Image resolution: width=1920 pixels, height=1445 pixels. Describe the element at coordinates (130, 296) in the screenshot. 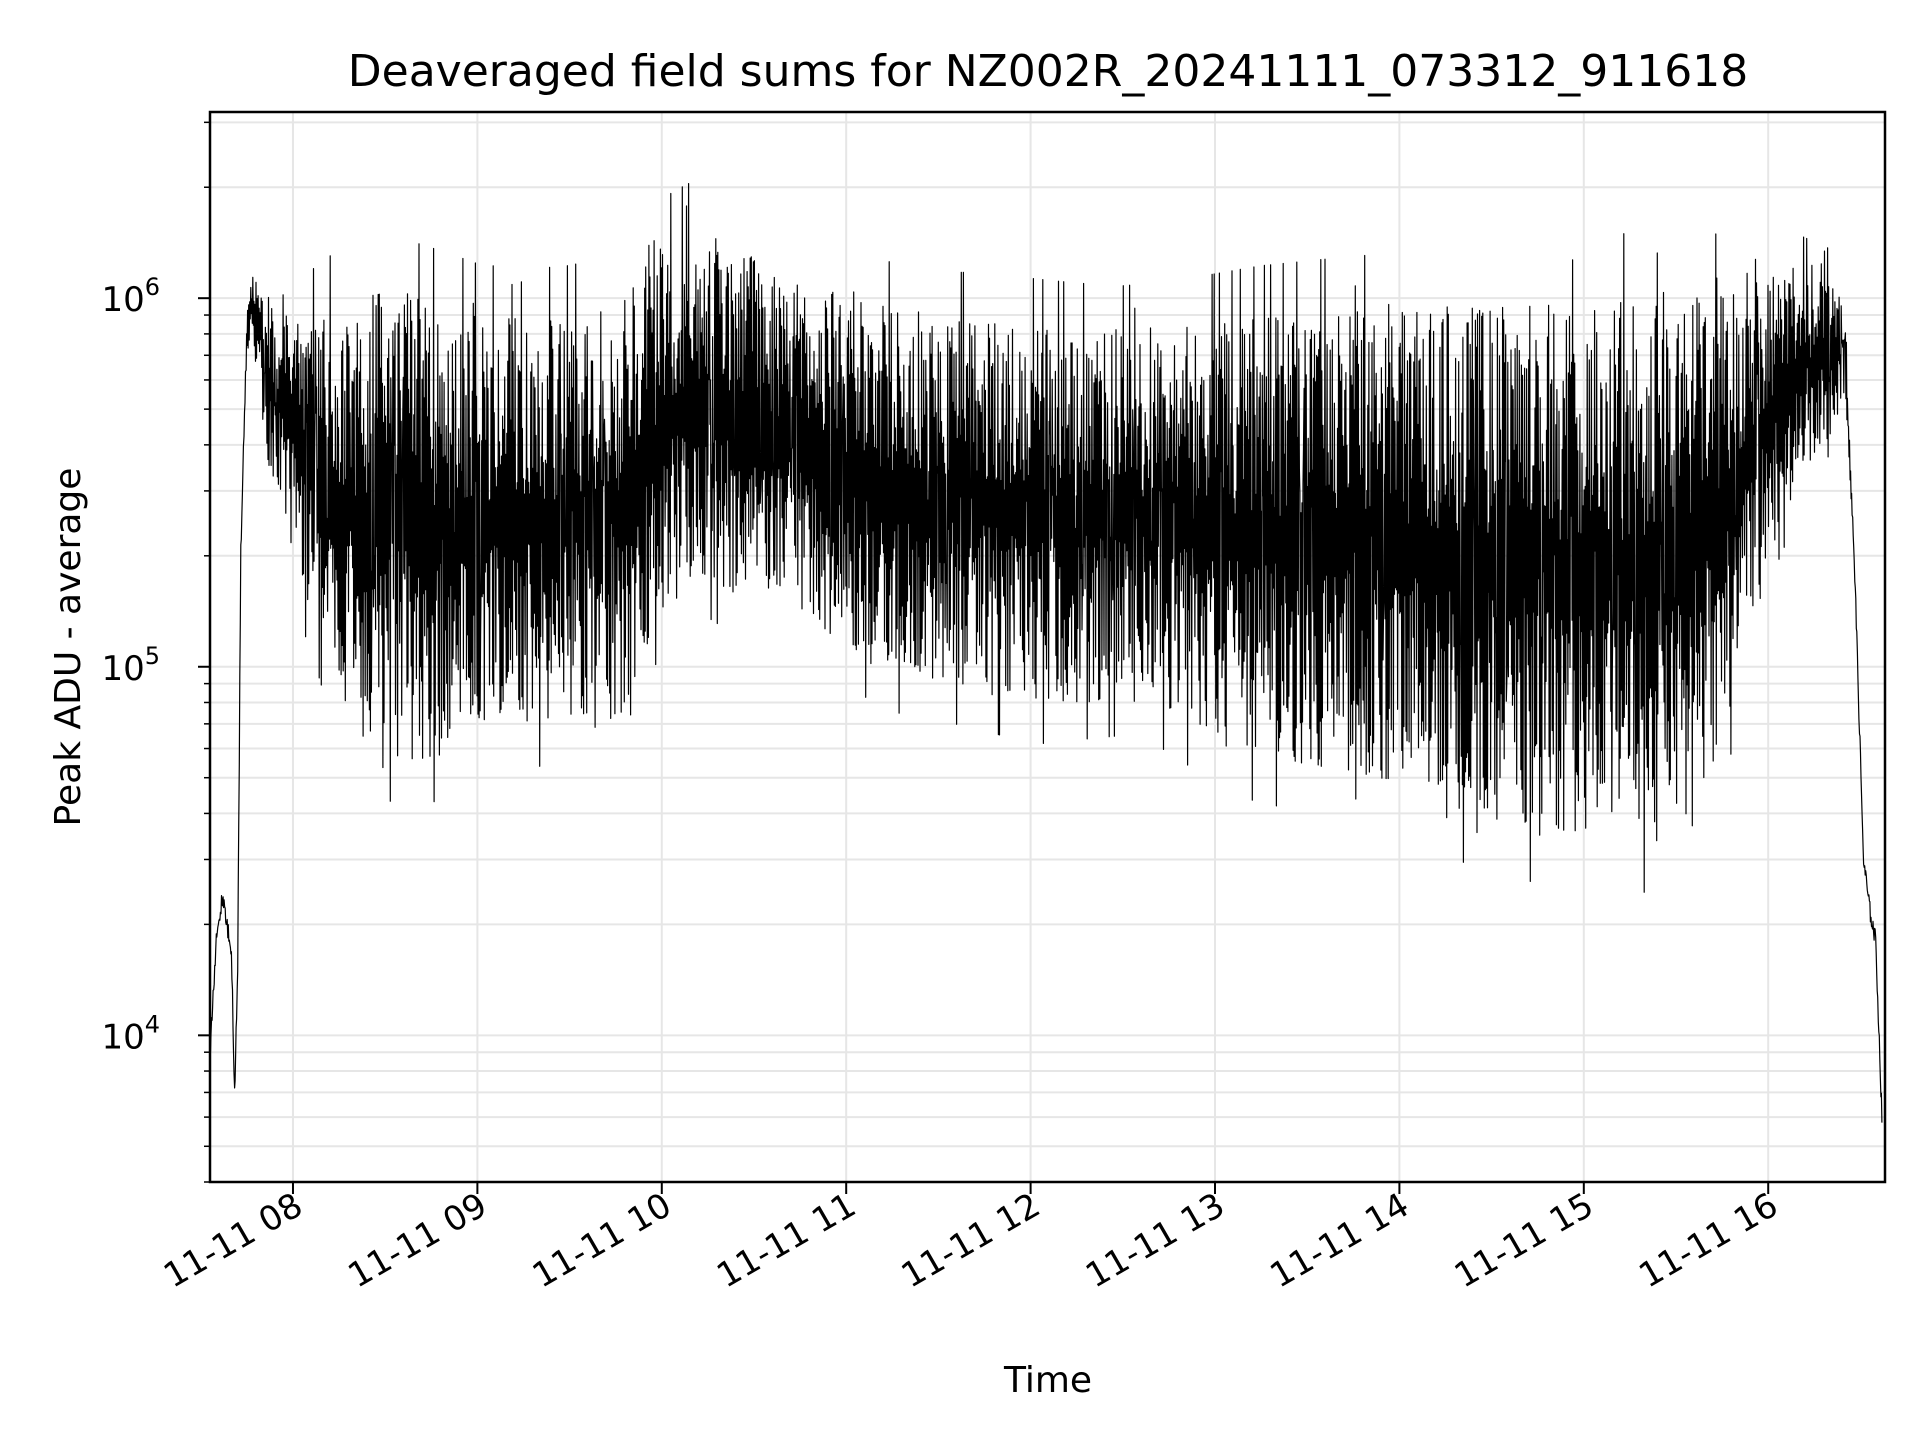

I see `y-tick-label: 10⁶` at that location.